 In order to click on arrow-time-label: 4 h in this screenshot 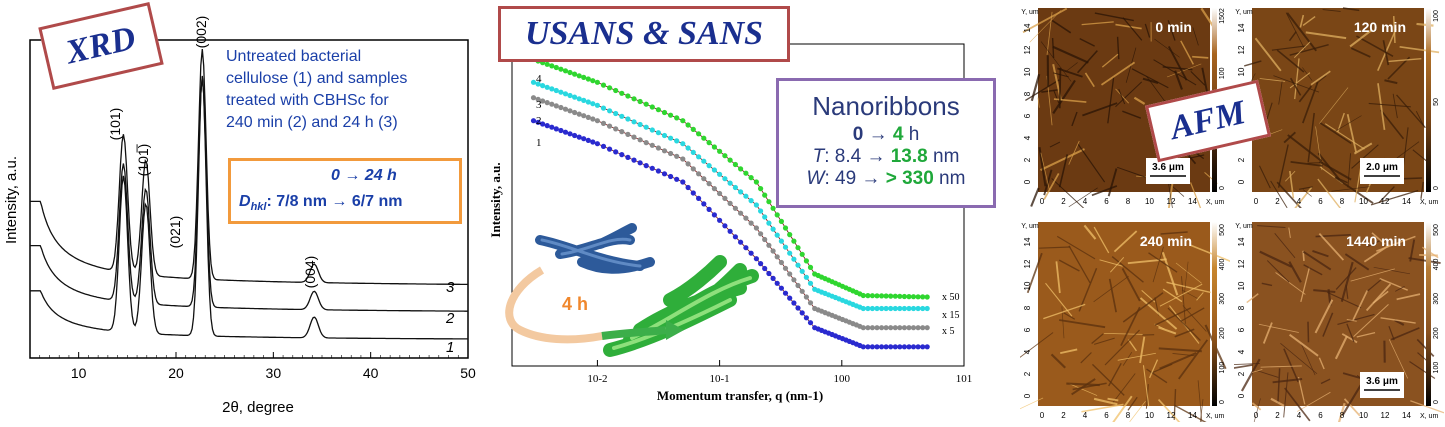, I will do `click(575, 304)`.